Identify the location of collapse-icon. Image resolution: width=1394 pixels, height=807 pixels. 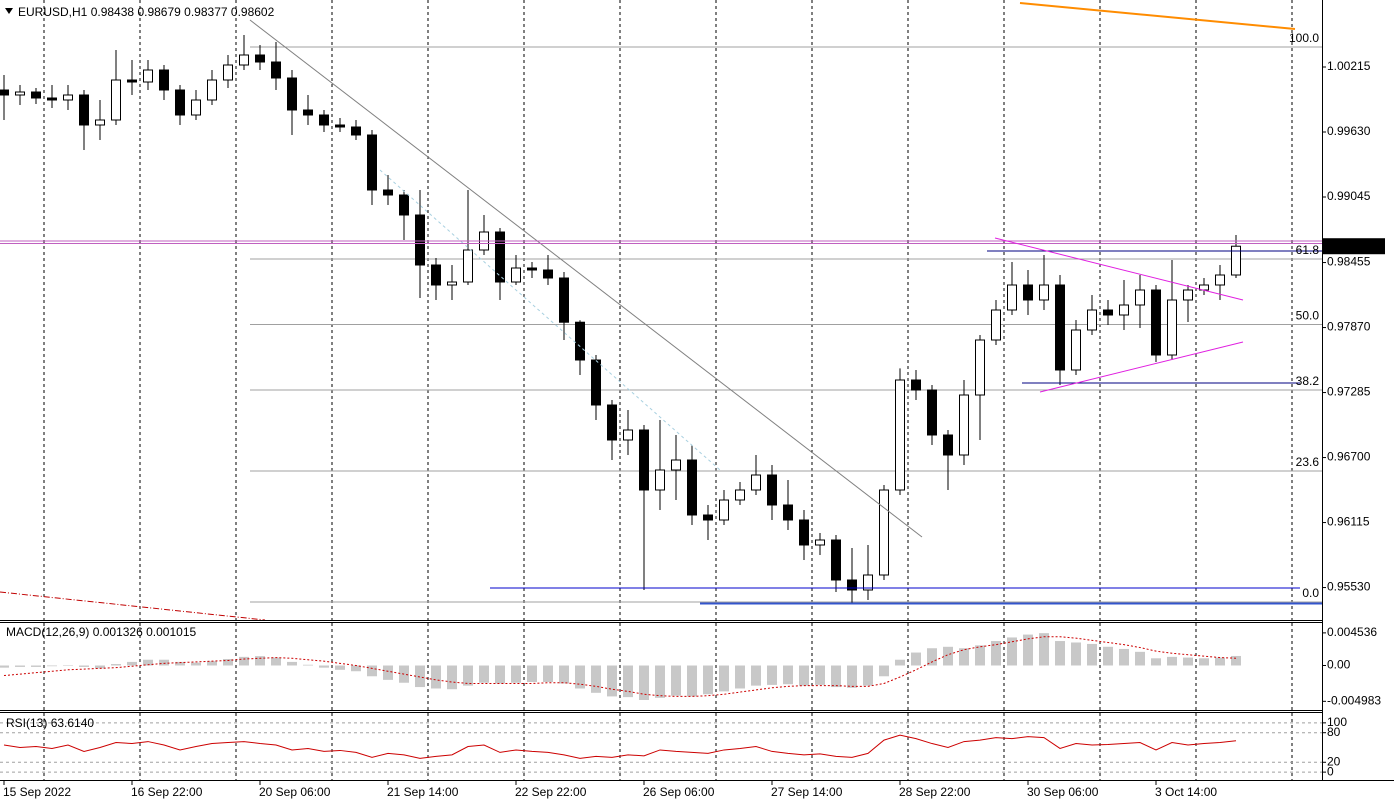
(9, 11).